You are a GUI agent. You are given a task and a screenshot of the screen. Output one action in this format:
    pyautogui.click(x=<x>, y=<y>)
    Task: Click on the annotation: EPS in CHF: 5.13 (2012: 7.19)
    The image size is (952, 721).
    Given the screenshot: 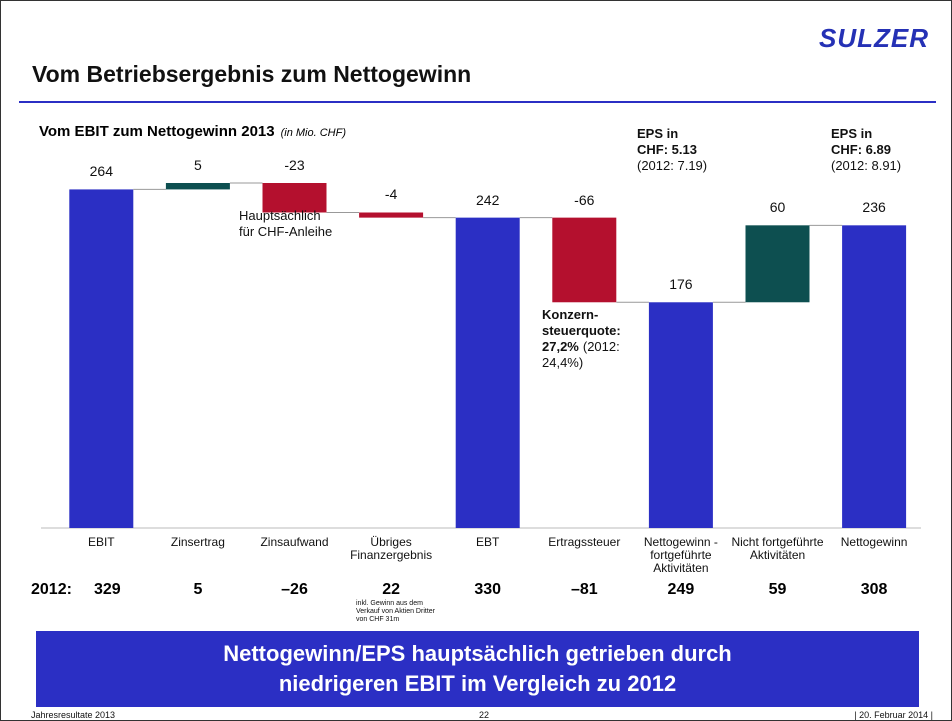 What is the action you would take?
    pyautogui.click(x=672, y=150)
    